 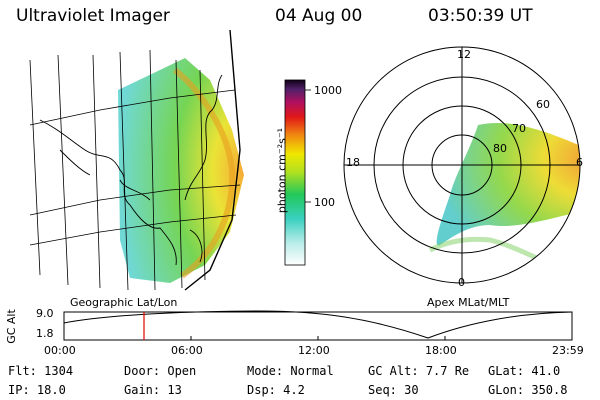 What do you see at coordinates (59, 371) in the screenshot?
I see `flt-value: 1304` at bounding box center [59, 371].